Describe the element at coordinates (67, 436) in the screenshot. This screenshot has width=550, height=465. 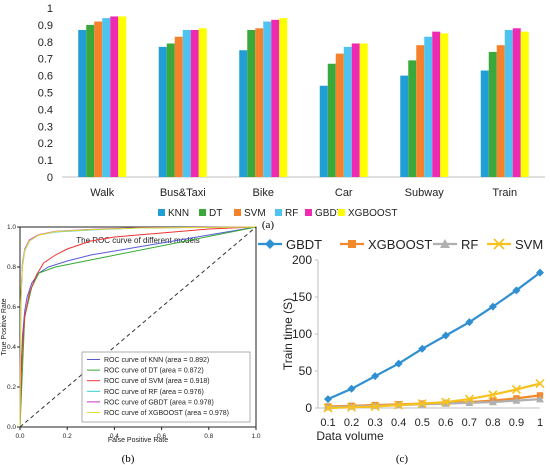
I see `x-tick-label: 0.2` at that location.